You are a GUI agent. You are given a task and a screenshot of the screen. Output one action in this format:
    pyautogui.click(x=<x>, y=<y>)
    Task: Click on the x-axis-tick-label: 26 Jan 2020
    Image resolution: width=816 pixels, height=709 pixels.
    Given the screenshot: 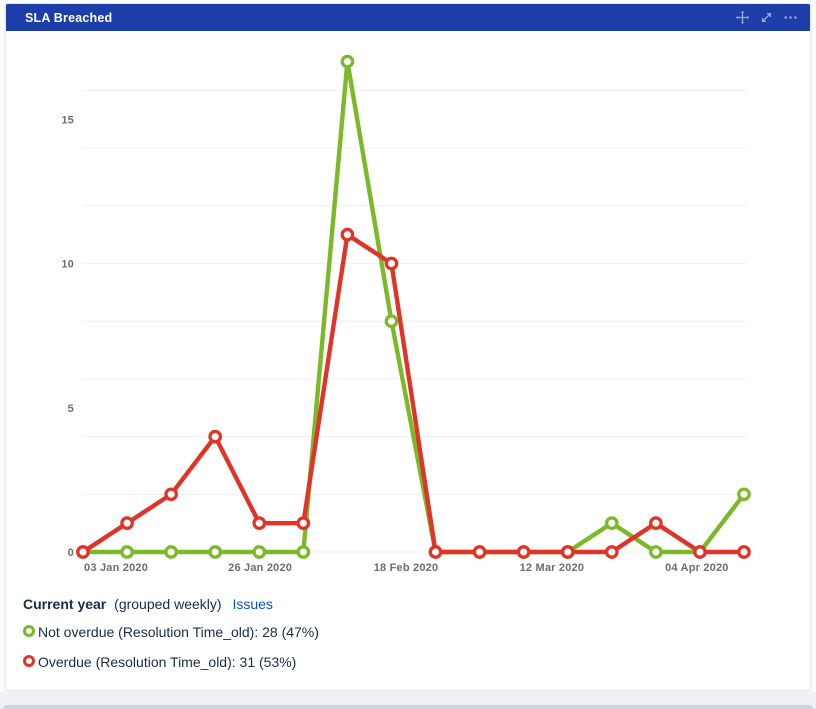 What is the action you would take?
    pyautogui.click(x=260, y=568)
    